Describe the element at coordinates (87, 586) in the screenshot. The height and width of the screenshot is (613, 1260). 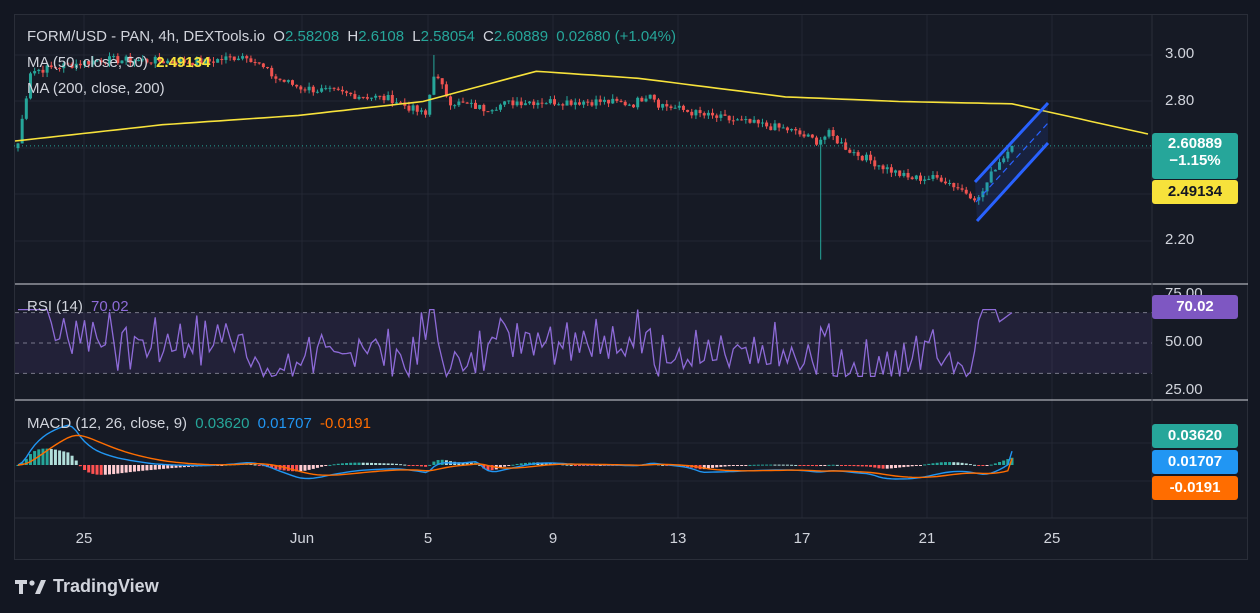
I see `tradingview-logo: TradingView` at that location.